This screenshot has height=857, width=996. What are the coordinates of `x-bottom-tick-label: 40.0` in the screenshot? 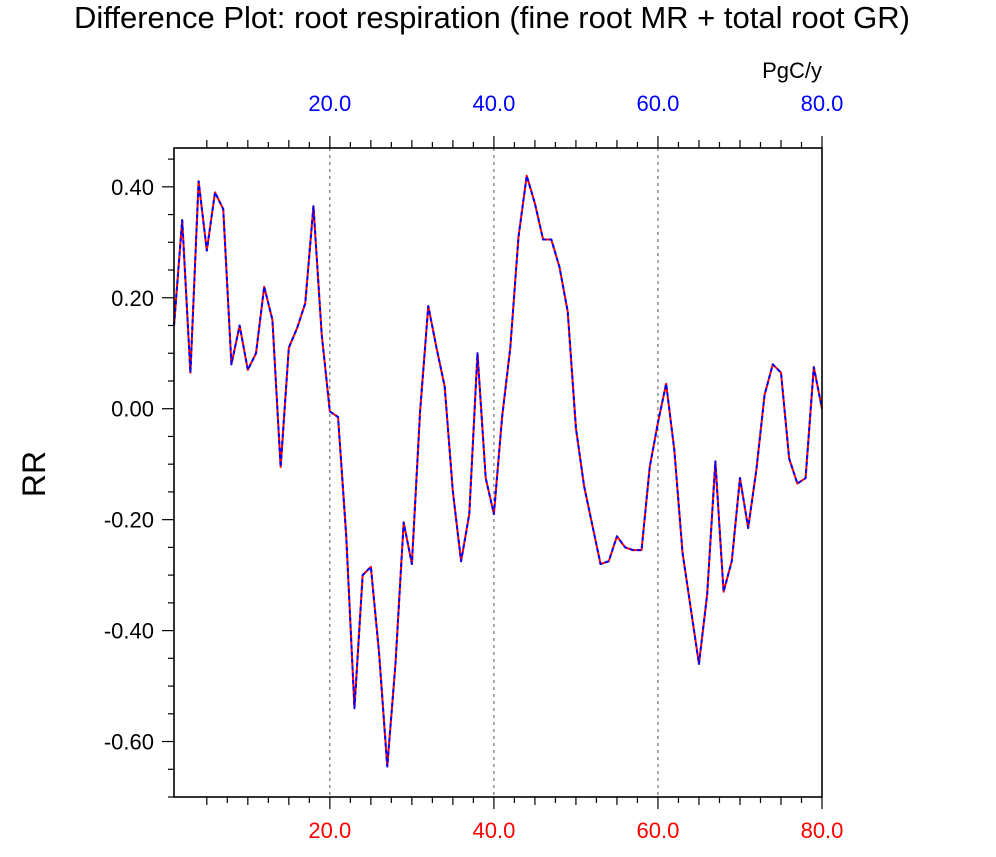 It's located at (493, 830).